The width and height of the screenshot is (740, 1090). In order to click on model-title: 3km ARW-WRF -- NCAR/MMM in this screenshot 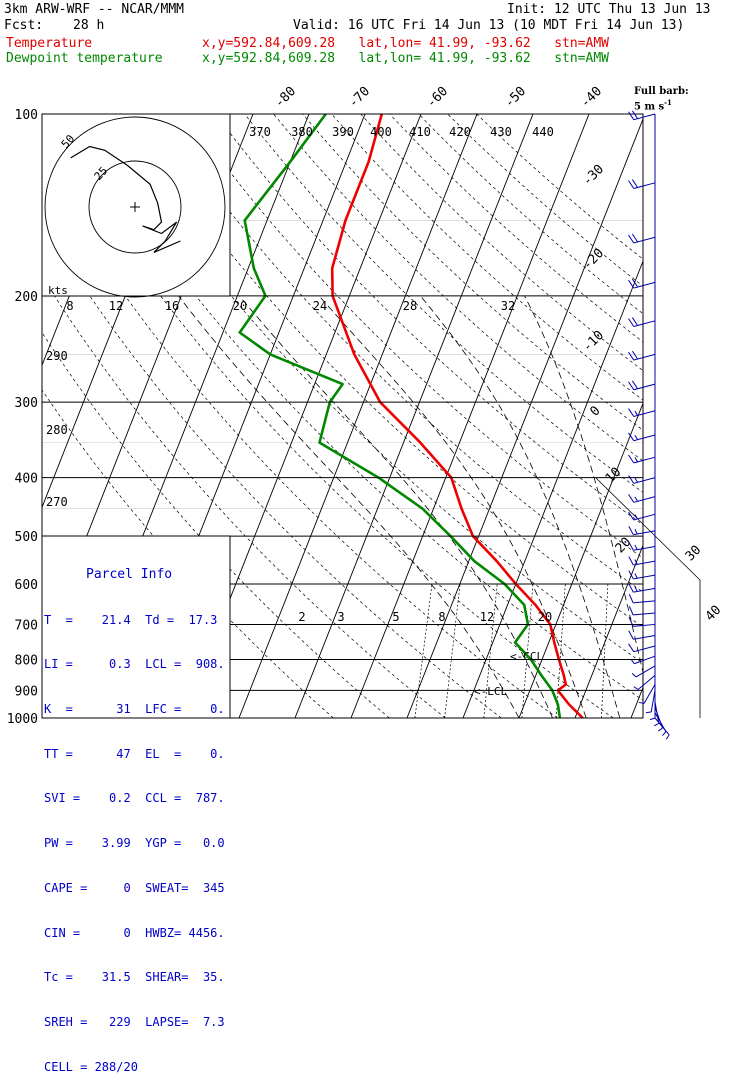, I will do `click(94, 9)`.